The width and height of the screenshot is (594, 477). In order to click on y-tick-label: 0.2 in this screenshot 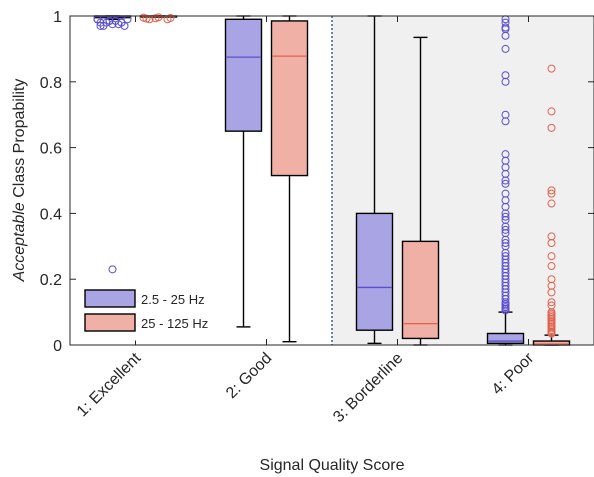, I will do `click(51, 280)`.